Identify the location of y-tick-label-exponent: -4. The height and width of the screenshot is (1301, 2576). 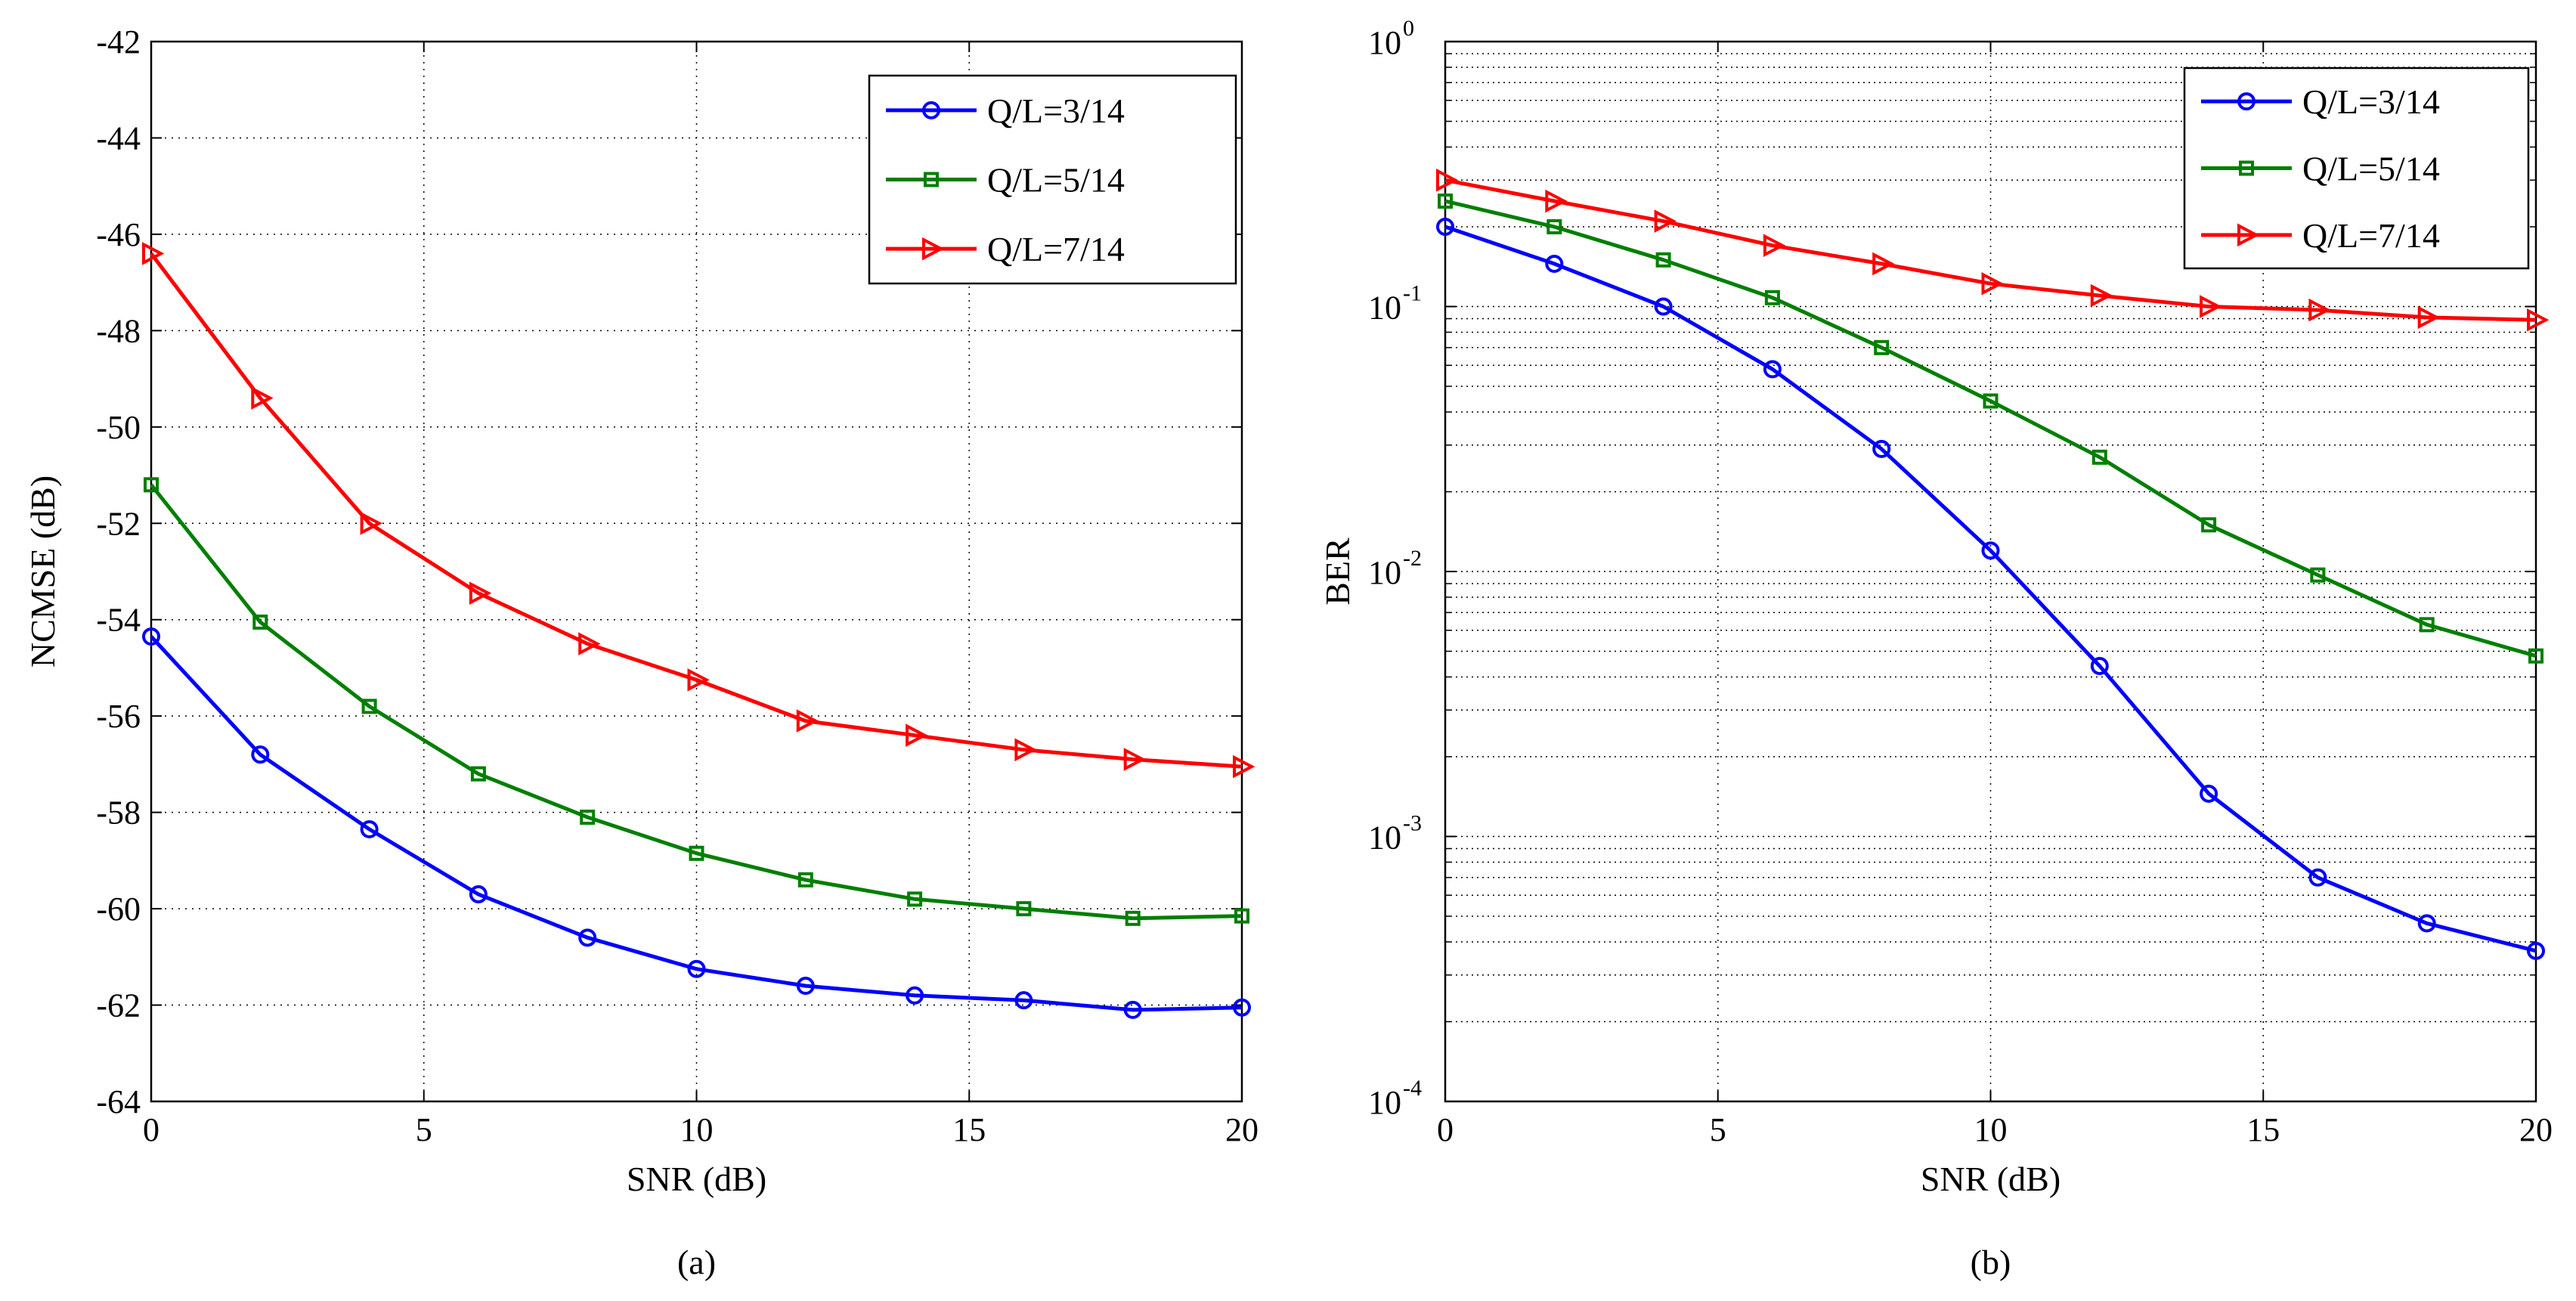
(1412, 1088).